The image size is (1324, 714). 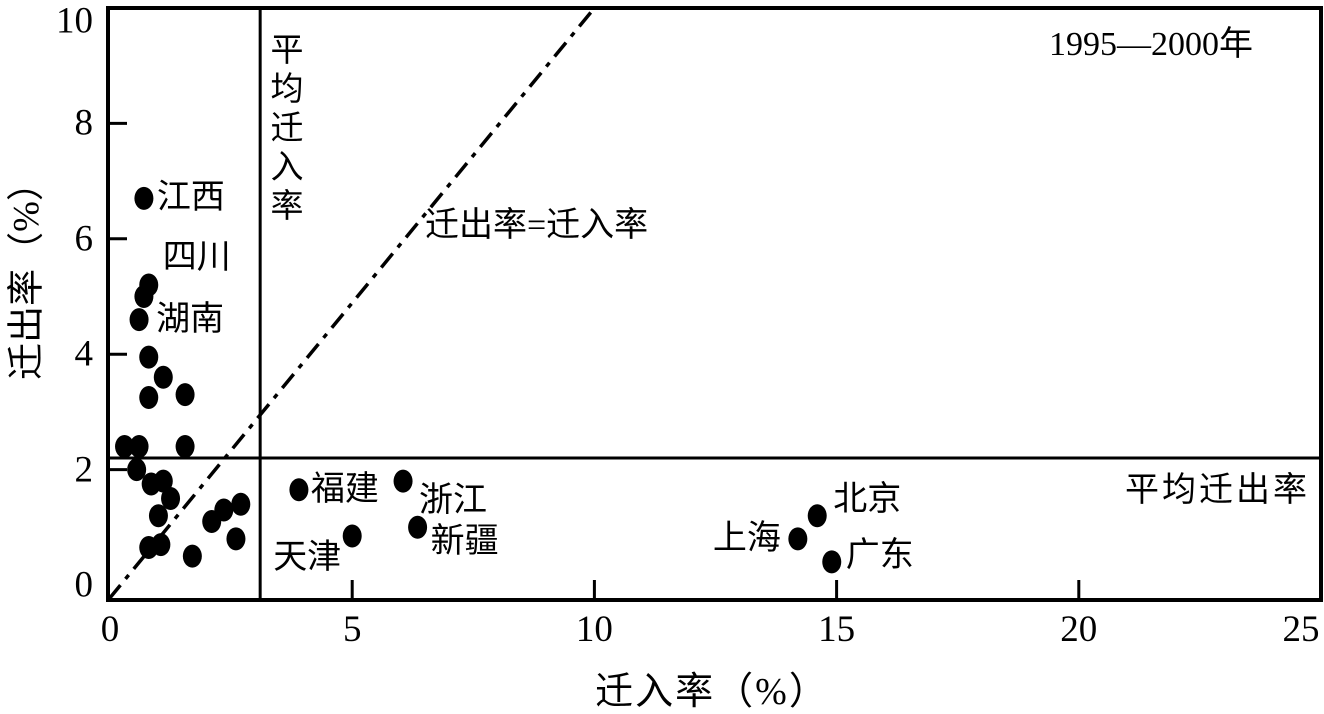 What do you see at coordinates (84, 470) in the screenshot?
I see `y-tick-label: 2` at bounding box center [84, 470].